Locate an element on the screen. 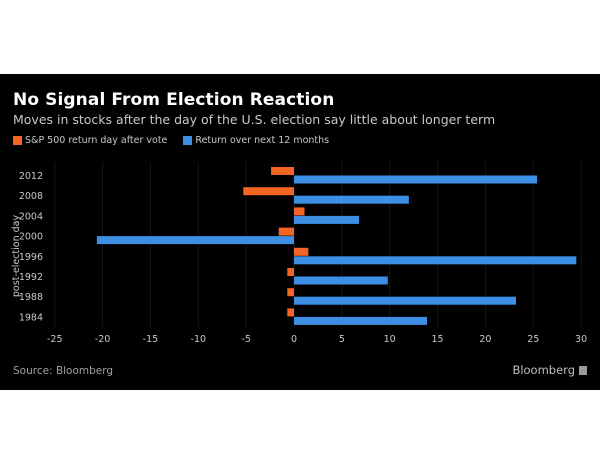  brand-logo: Bloomberg is located at coordinates (549, 370).